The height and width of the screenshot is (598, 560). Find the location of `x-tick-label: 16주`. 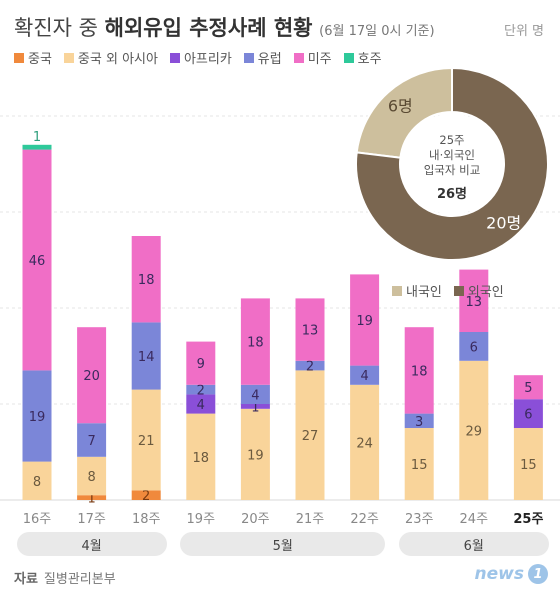

x-tick-label: 16주 is located at coordinates (37, 519).